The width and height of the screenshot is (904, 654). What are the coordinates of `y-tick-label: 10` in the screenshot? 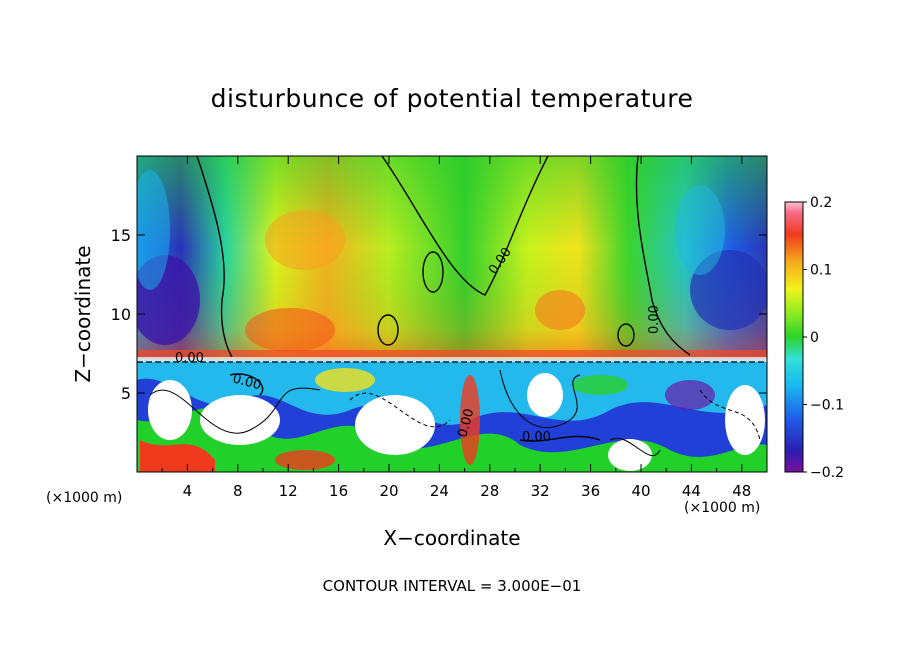 It's located at (121, 314).